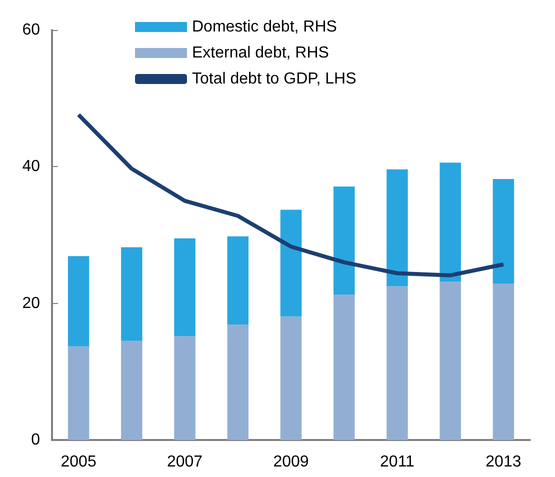 This screenshot has height=477, width=555. Describe the element at coordinates (264, 27) in the screenshot. I see `legend-label: Domestic debt, RHS` at that location.